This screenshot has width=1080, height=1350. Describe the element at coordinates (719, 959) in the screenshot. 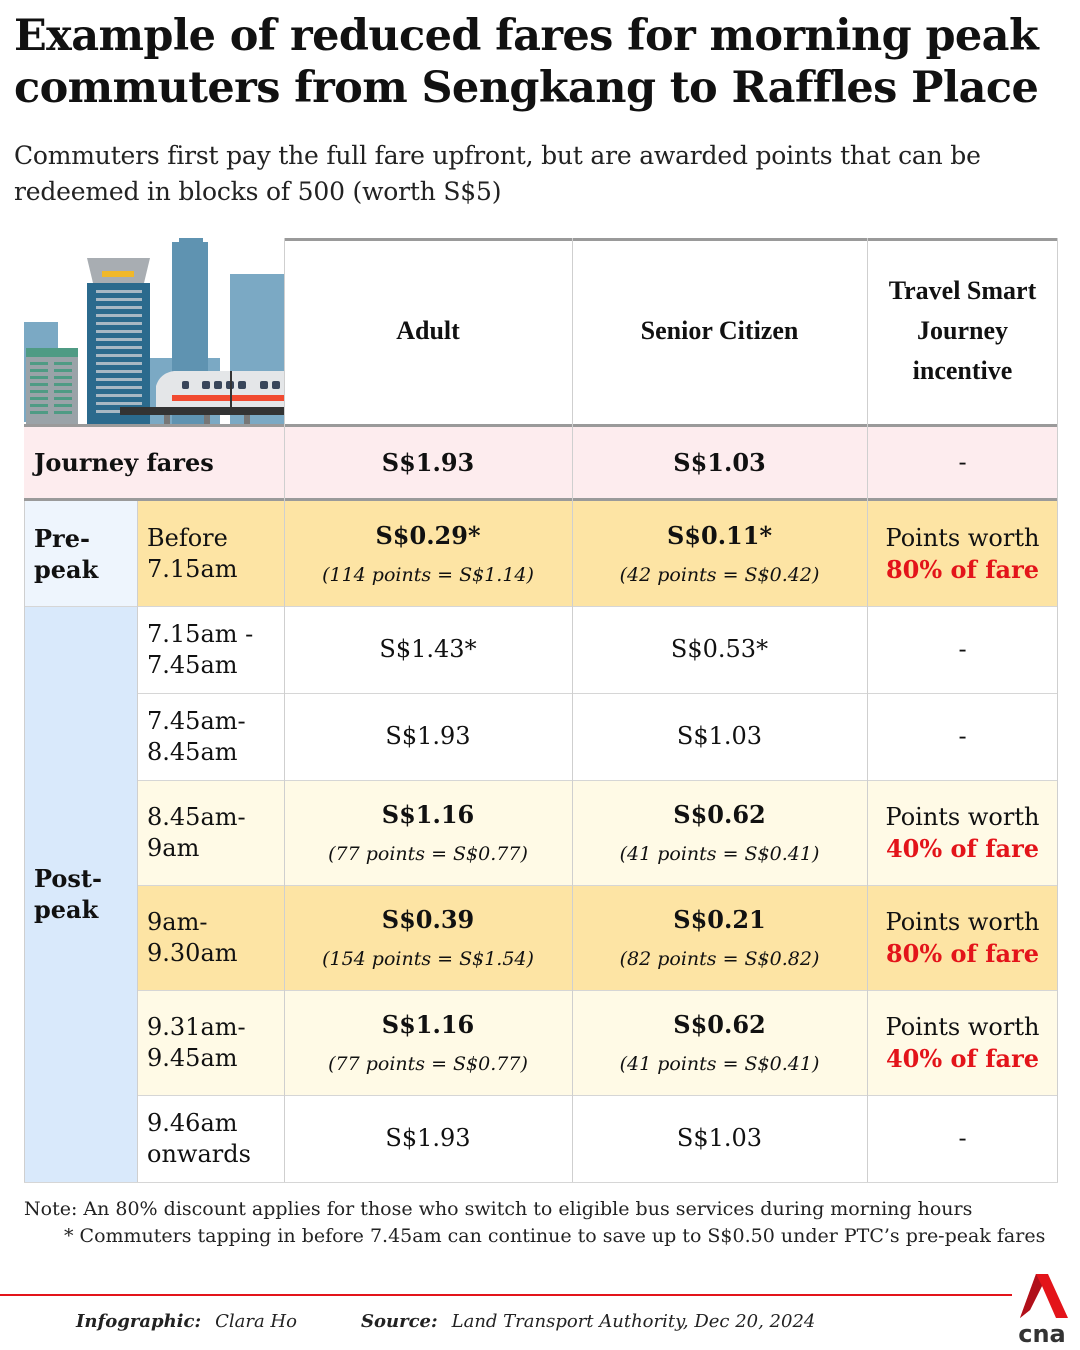

I see `senior-points: (82 points = S$0.82)` at that location.